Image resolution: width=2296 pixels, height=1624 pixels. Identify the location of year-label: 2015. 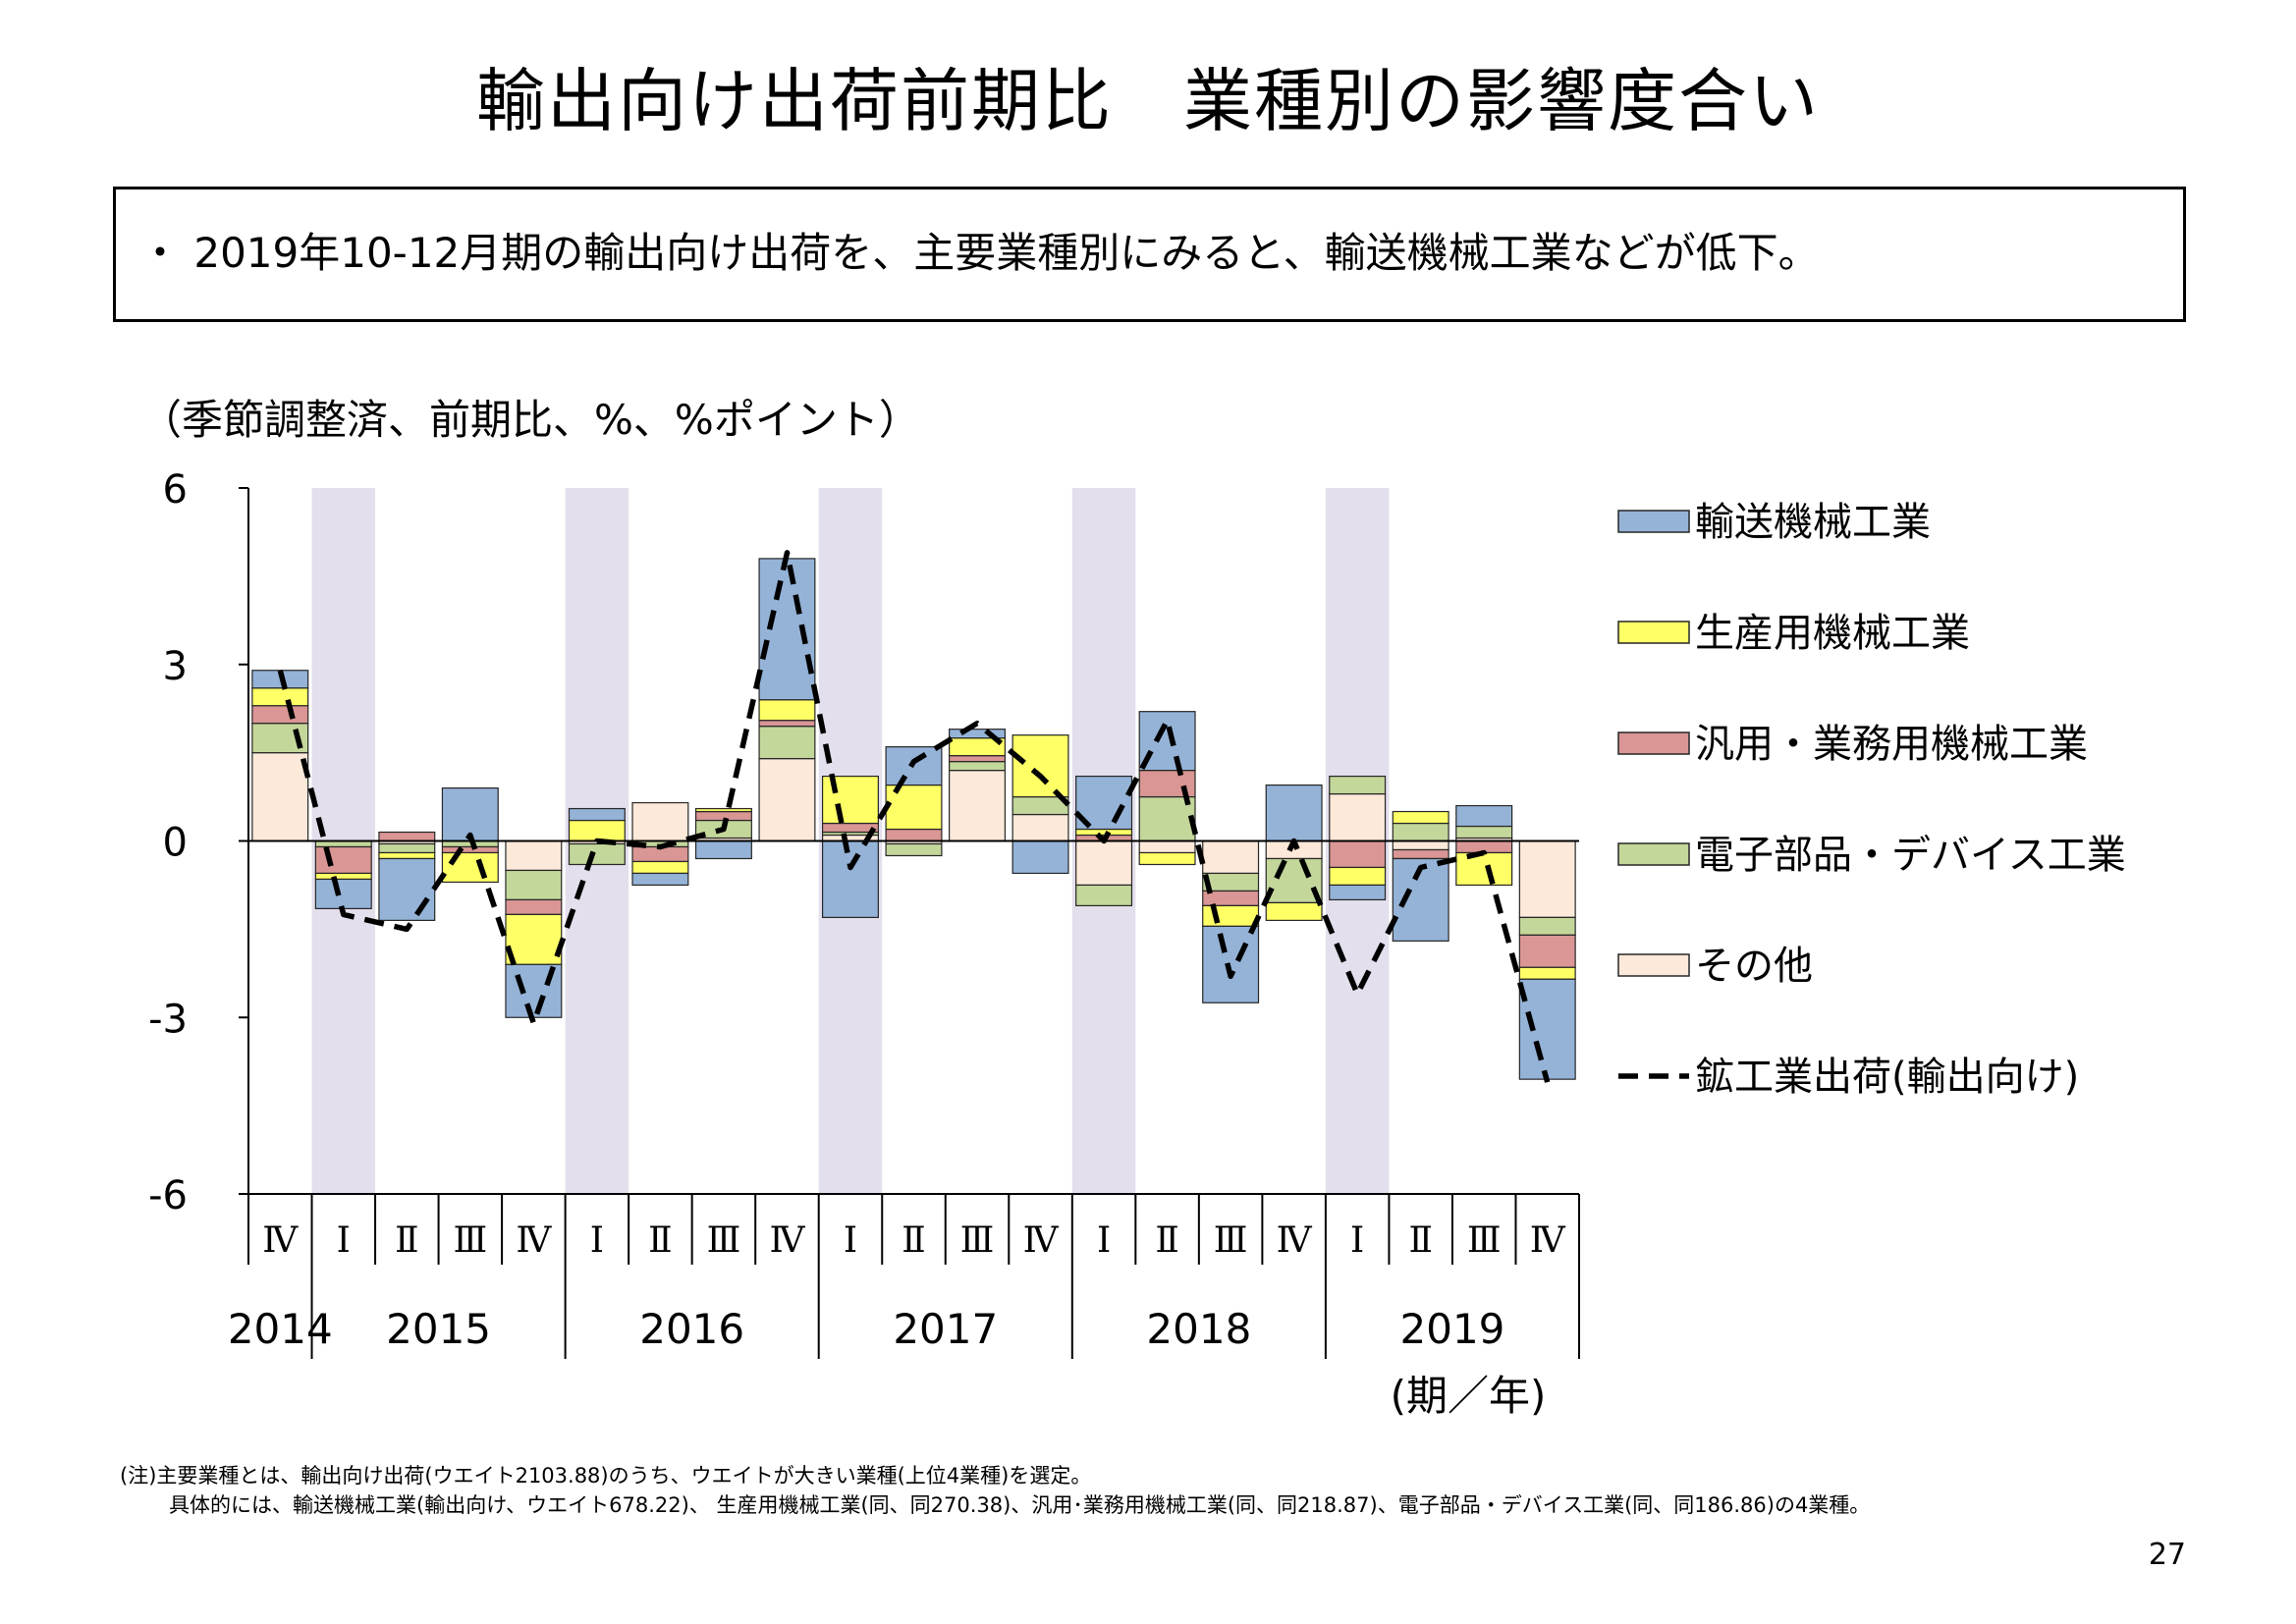
(438, 1329).